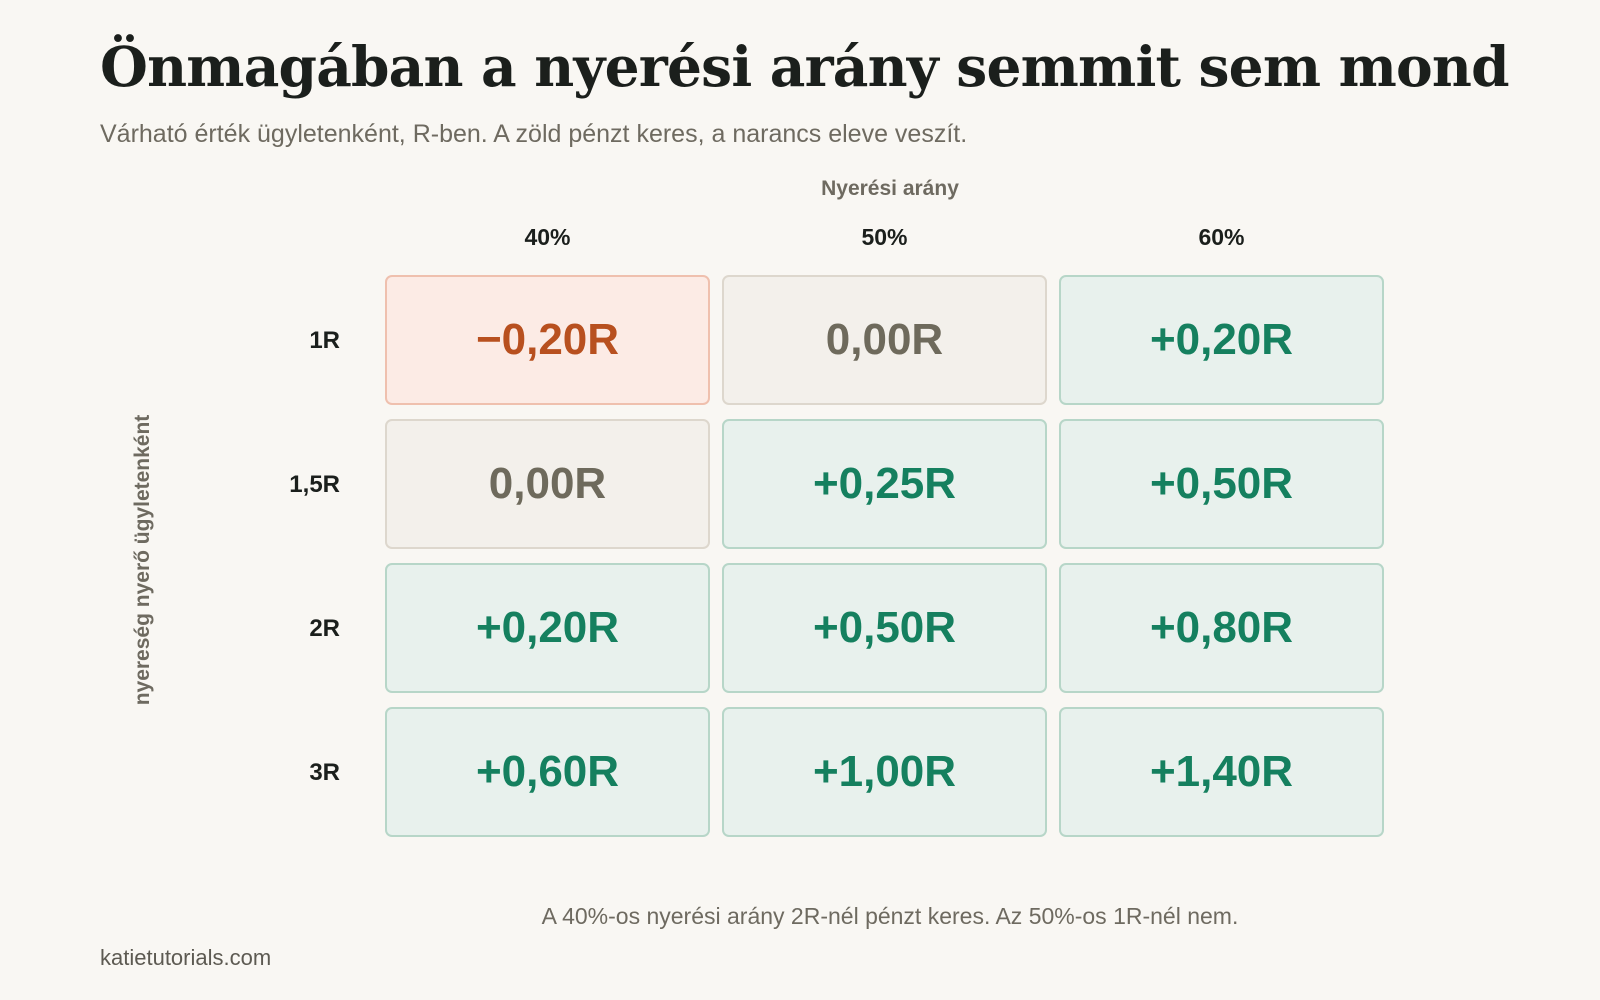 The width and height of the screenshot is (1600, 1000). I want to click on heatmap-cell: +0,80R, so click(1221, 628).